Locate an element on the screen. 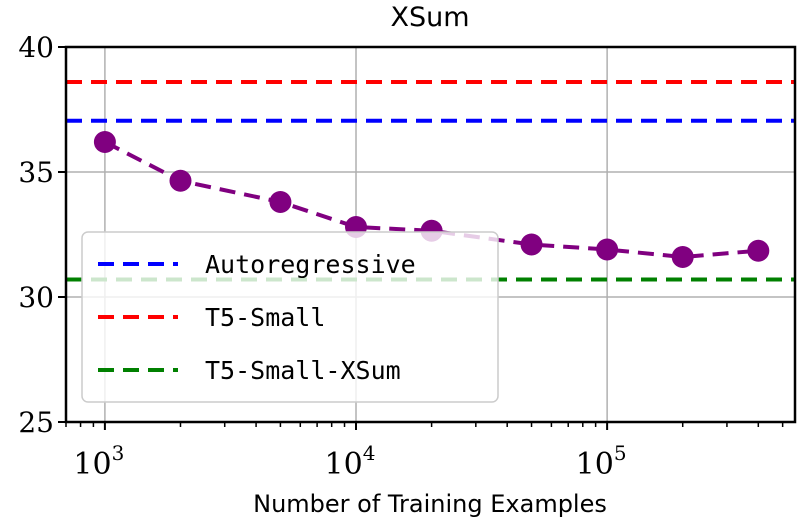 This screenshot has width=797, height=524. x-tick-label: 10⁵ is located at coordinates (601, 461).